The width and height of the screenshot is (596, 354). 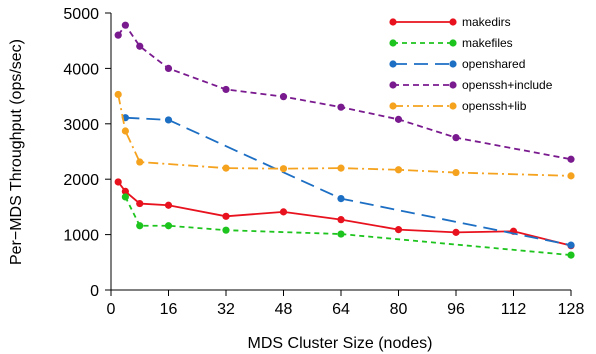 I want to click on x-tick-label: 16, so click(x=169, y=309).